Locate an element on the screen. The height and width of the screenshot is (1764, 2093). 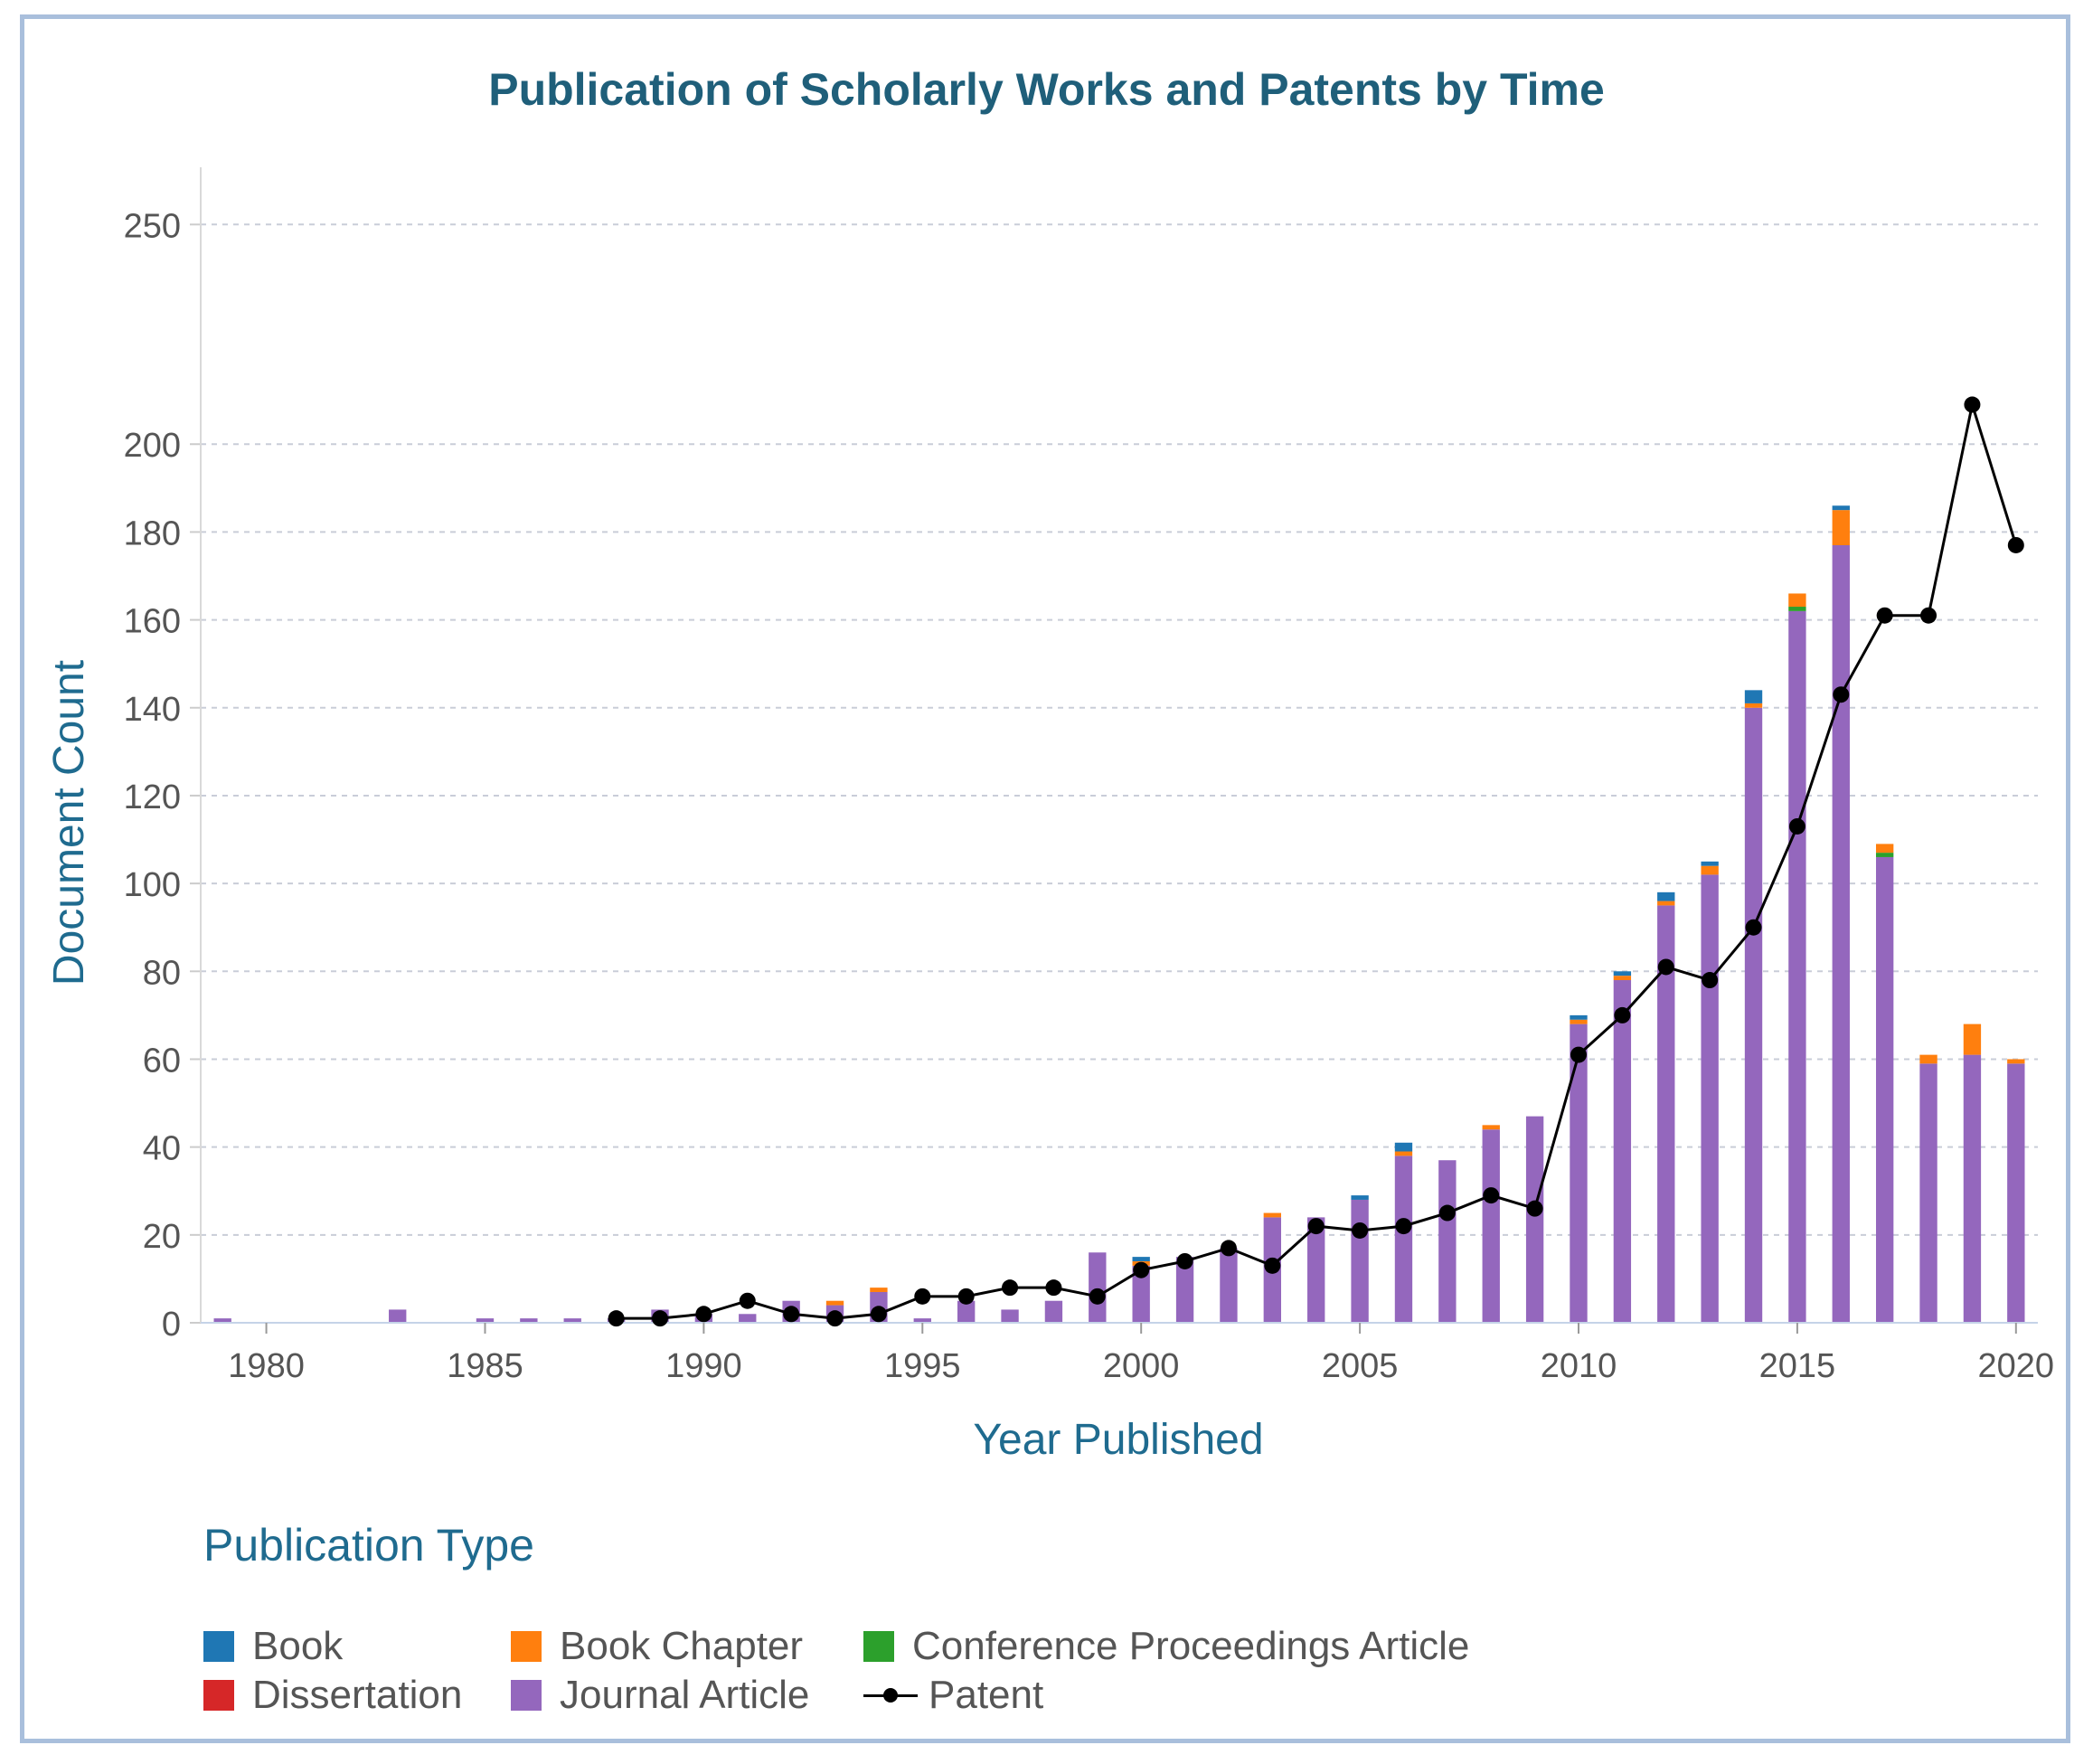
y-tick-label: 200 is located at coordinates (152, 446).